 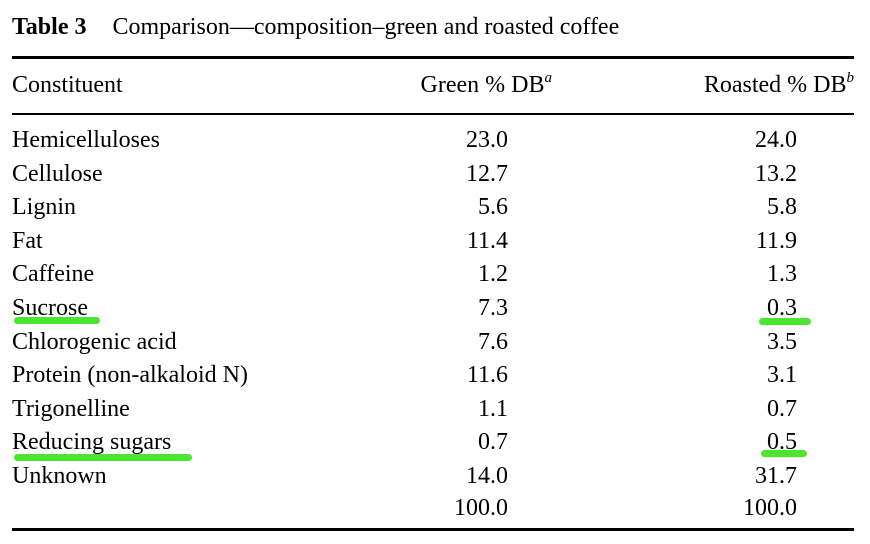 I want to click on cell-green: 23.0, so click(x=487, y=140).